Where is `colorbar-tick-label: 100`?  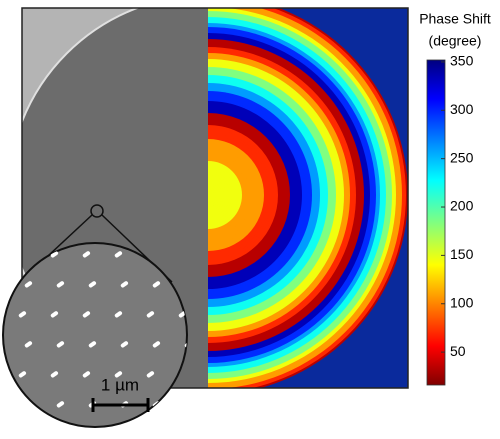 colorbar-tick-label: 100 is located at coordinates (462, 302).